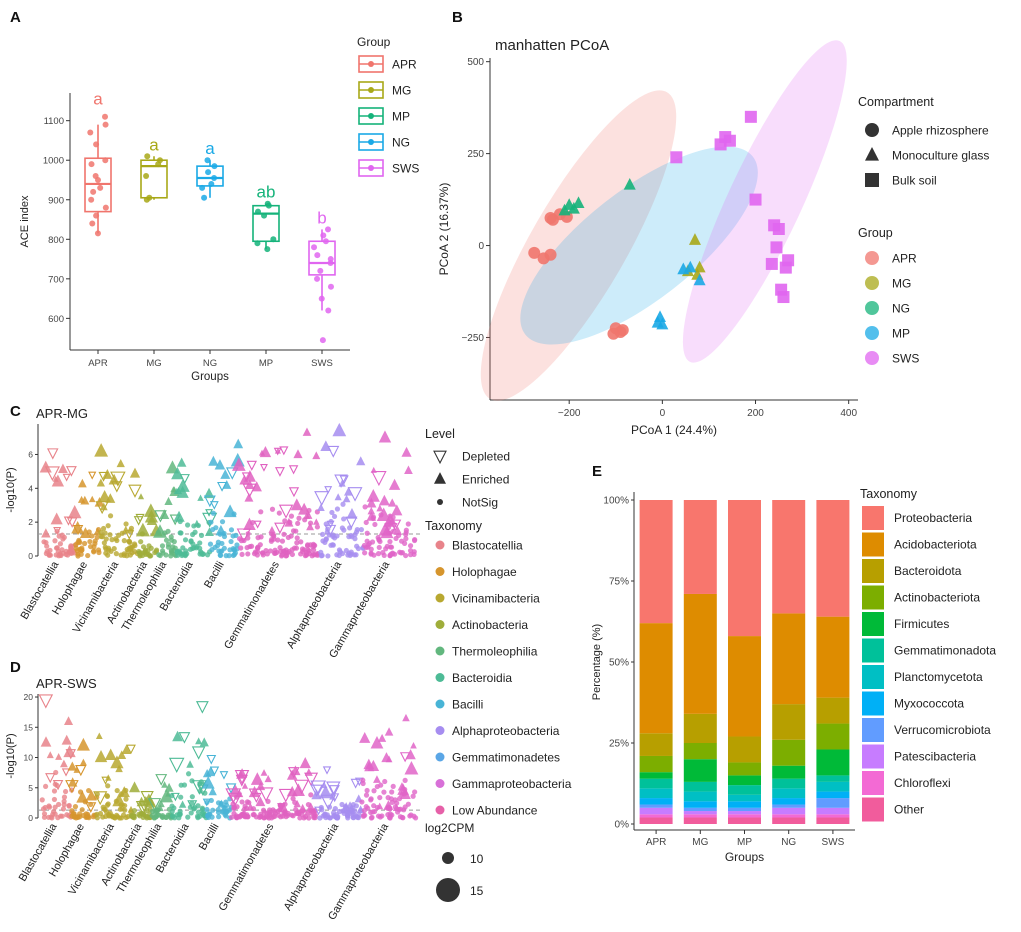 This screenshot has width=1021, height=932. I want to click on bar-segment-verrucomicrobiota, so click(700, 809).